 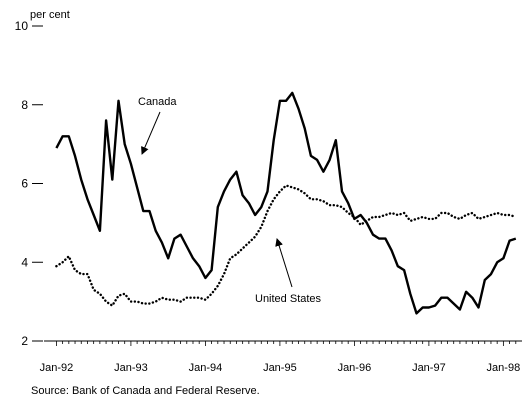 What do you see at coordinates (24, 341) in the screenshot?
I see `y-tick-label: 2` at bounding box center [24, 341].